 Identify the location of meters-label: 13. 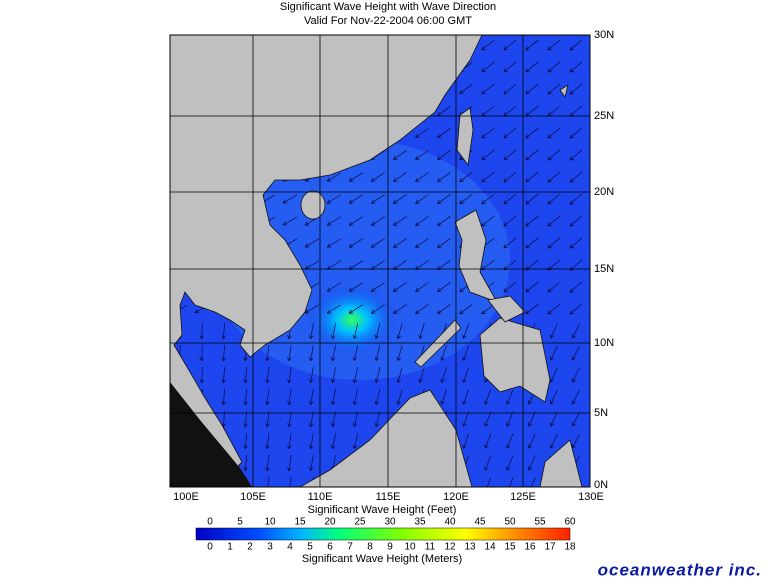
(470, 547).